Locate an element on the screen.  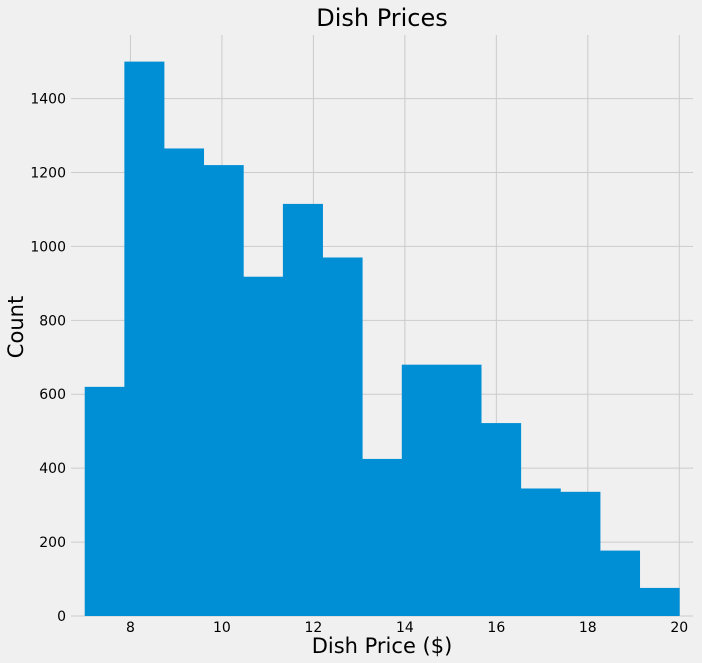
y-axis-title: Count is located at coordinates (16, 327).